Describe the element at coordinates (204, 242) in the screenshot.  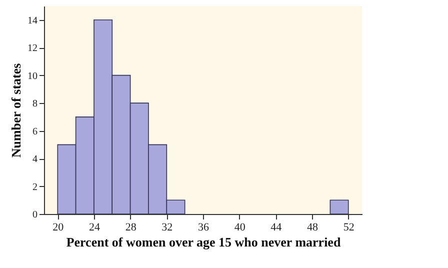
I see `x-axis-title: Percent of women over age 15 who never married` at that location.